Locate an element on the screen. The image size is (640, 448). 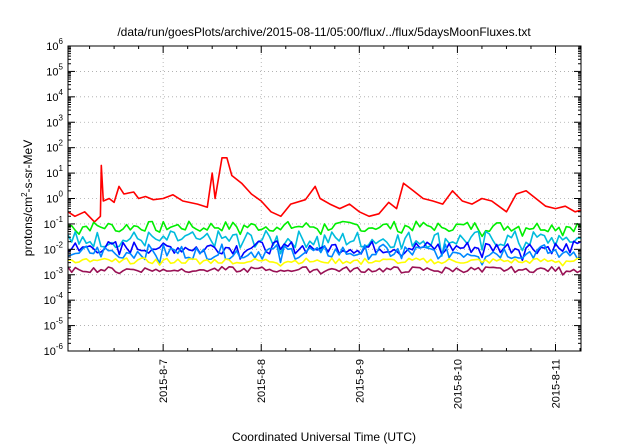
y-tick-label-exponent: -2 is located at coordinates (60, 244).